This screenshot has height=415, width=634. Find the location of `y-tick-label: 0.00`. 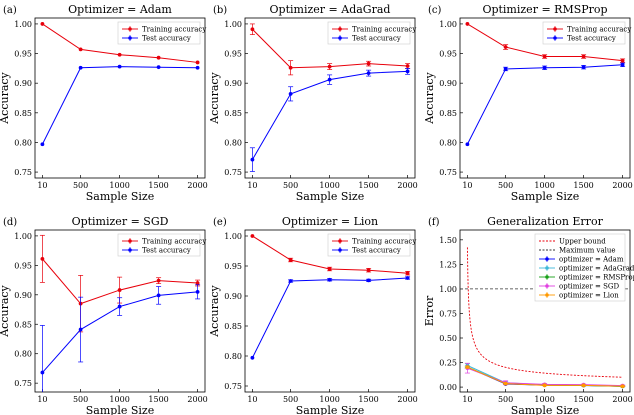

y-tick-label: 0.00 is located at coordinates (448, 387).